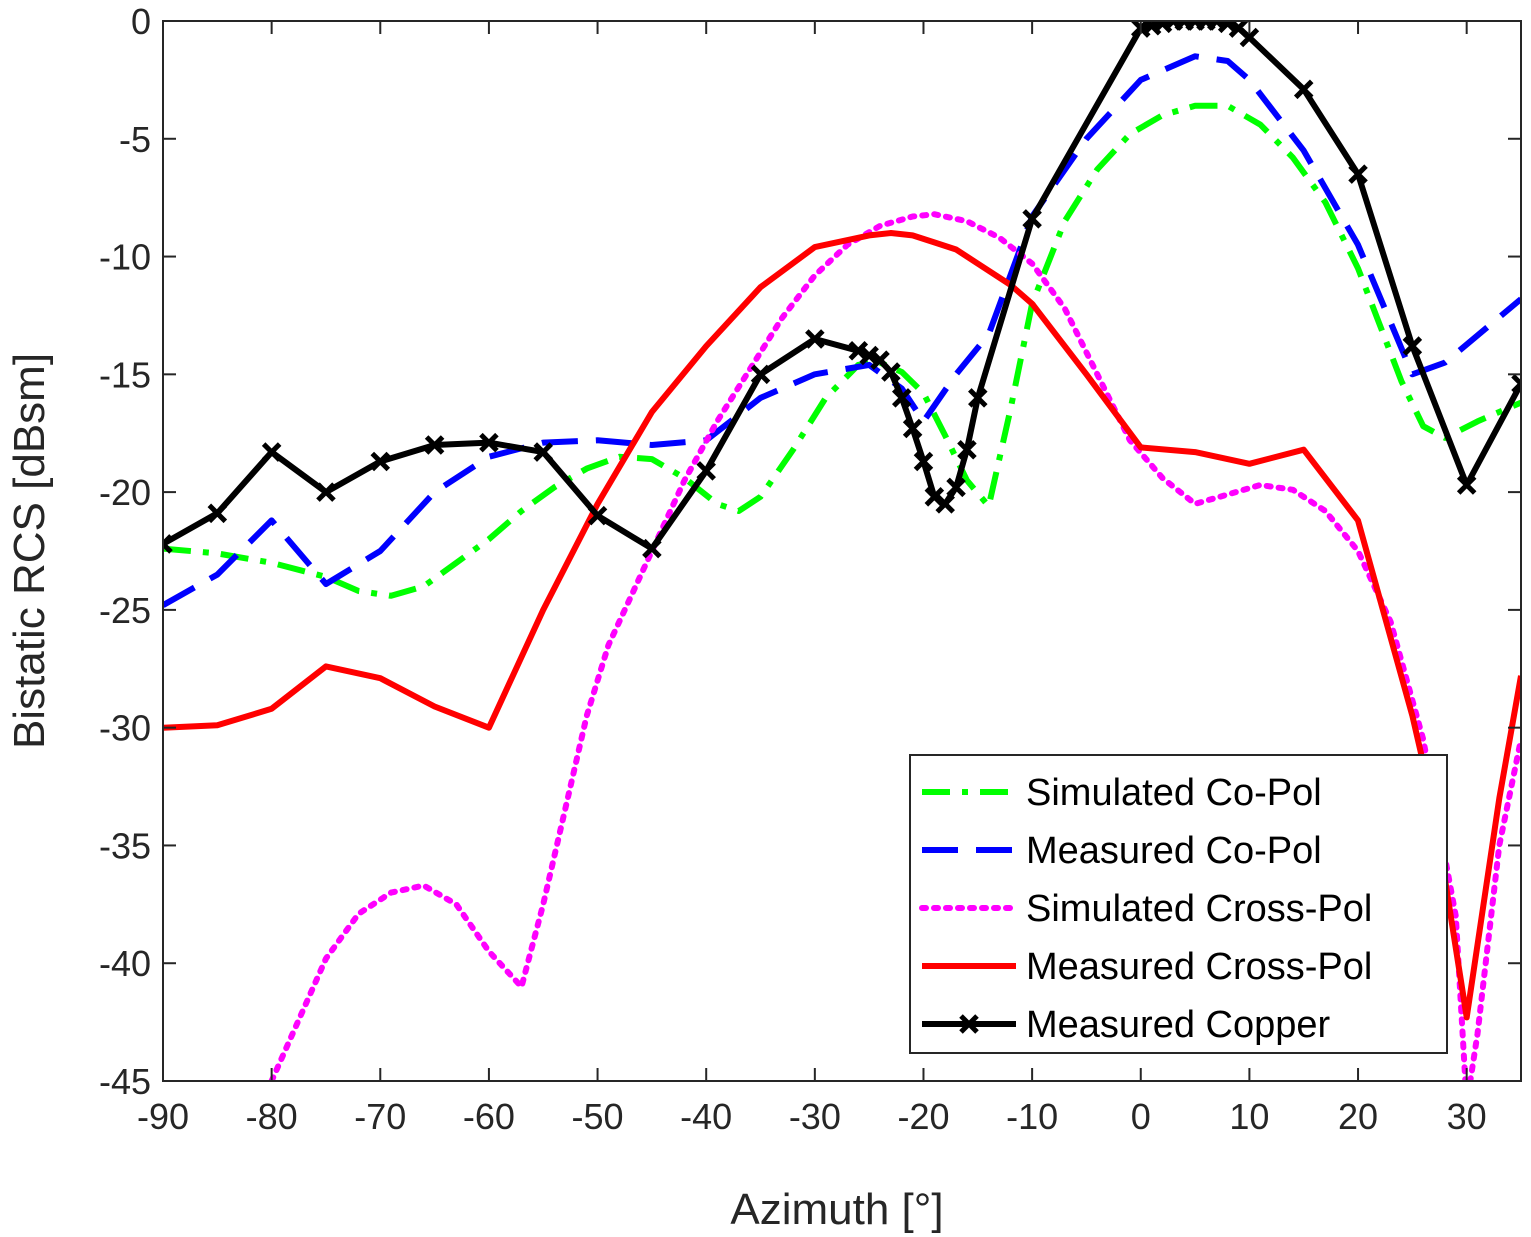 The width and height of the screenshot is (1531, 1237). What do you see at coordinates (163, 1116) in the screenshot?
I see `x-tick-label: -90` at bounding box center [163, 1116].